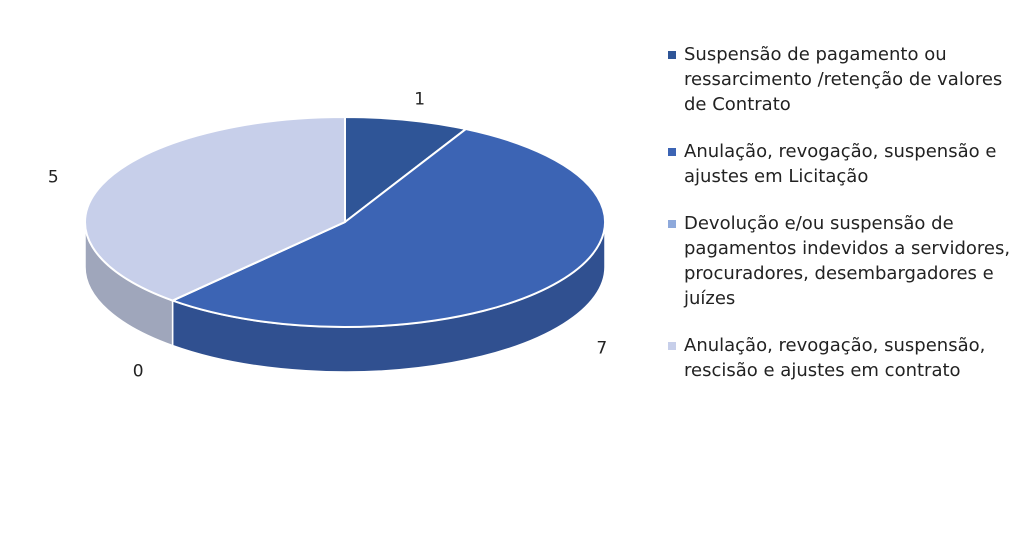 This screenshot has width=1032, height=552. What do you see at coordinates (53, 177) in the screenshot?
I see `data-label: 5` at bounding box center [53, 177].